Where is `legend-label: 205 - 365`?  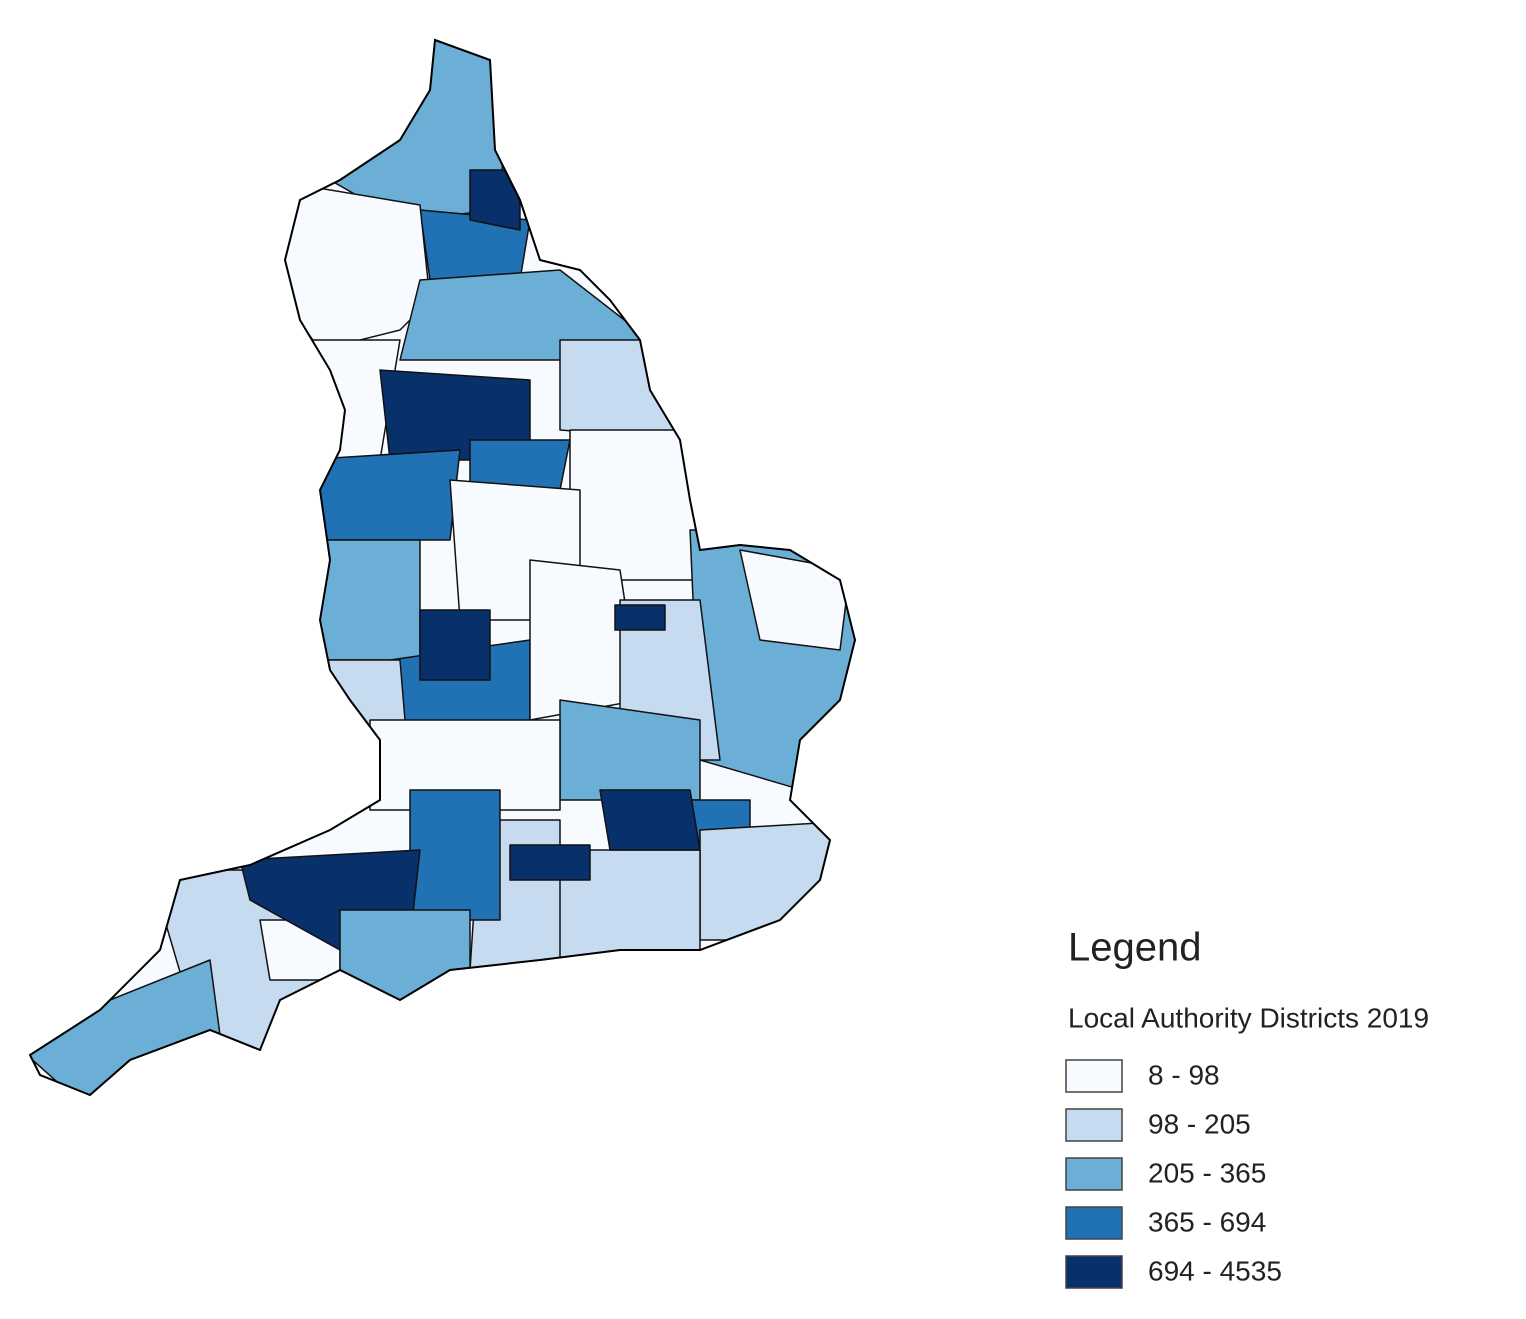 legend-label: 205 - 365 is located at coordinates (1207, 1172).